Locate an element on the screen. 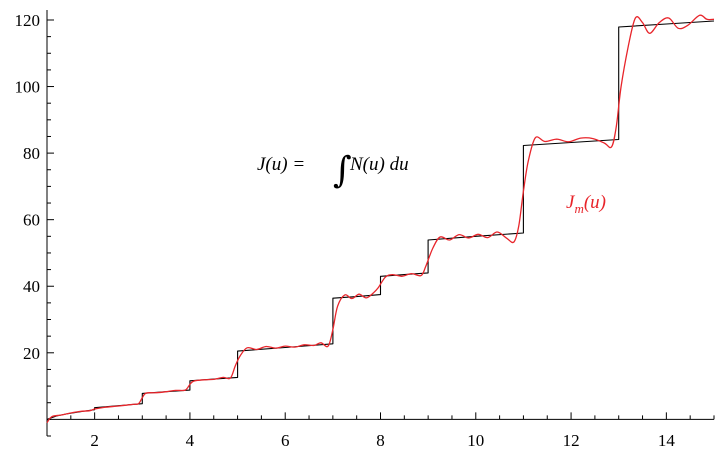  y-tick-label: 100 is located at coordinates (28, 87).